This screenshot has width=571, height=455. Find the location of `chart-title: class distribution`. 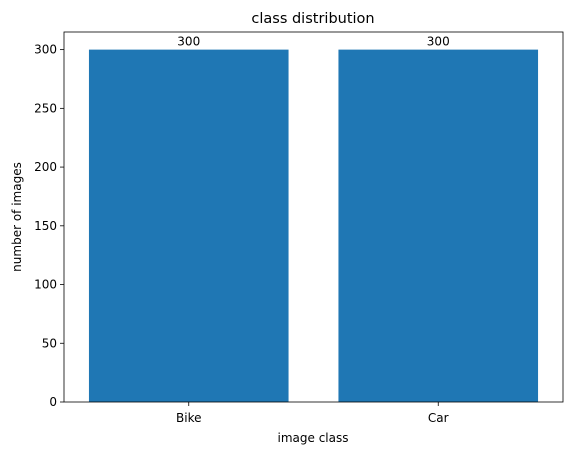

chart-title: class distribution is located at coordinates (312, 19).